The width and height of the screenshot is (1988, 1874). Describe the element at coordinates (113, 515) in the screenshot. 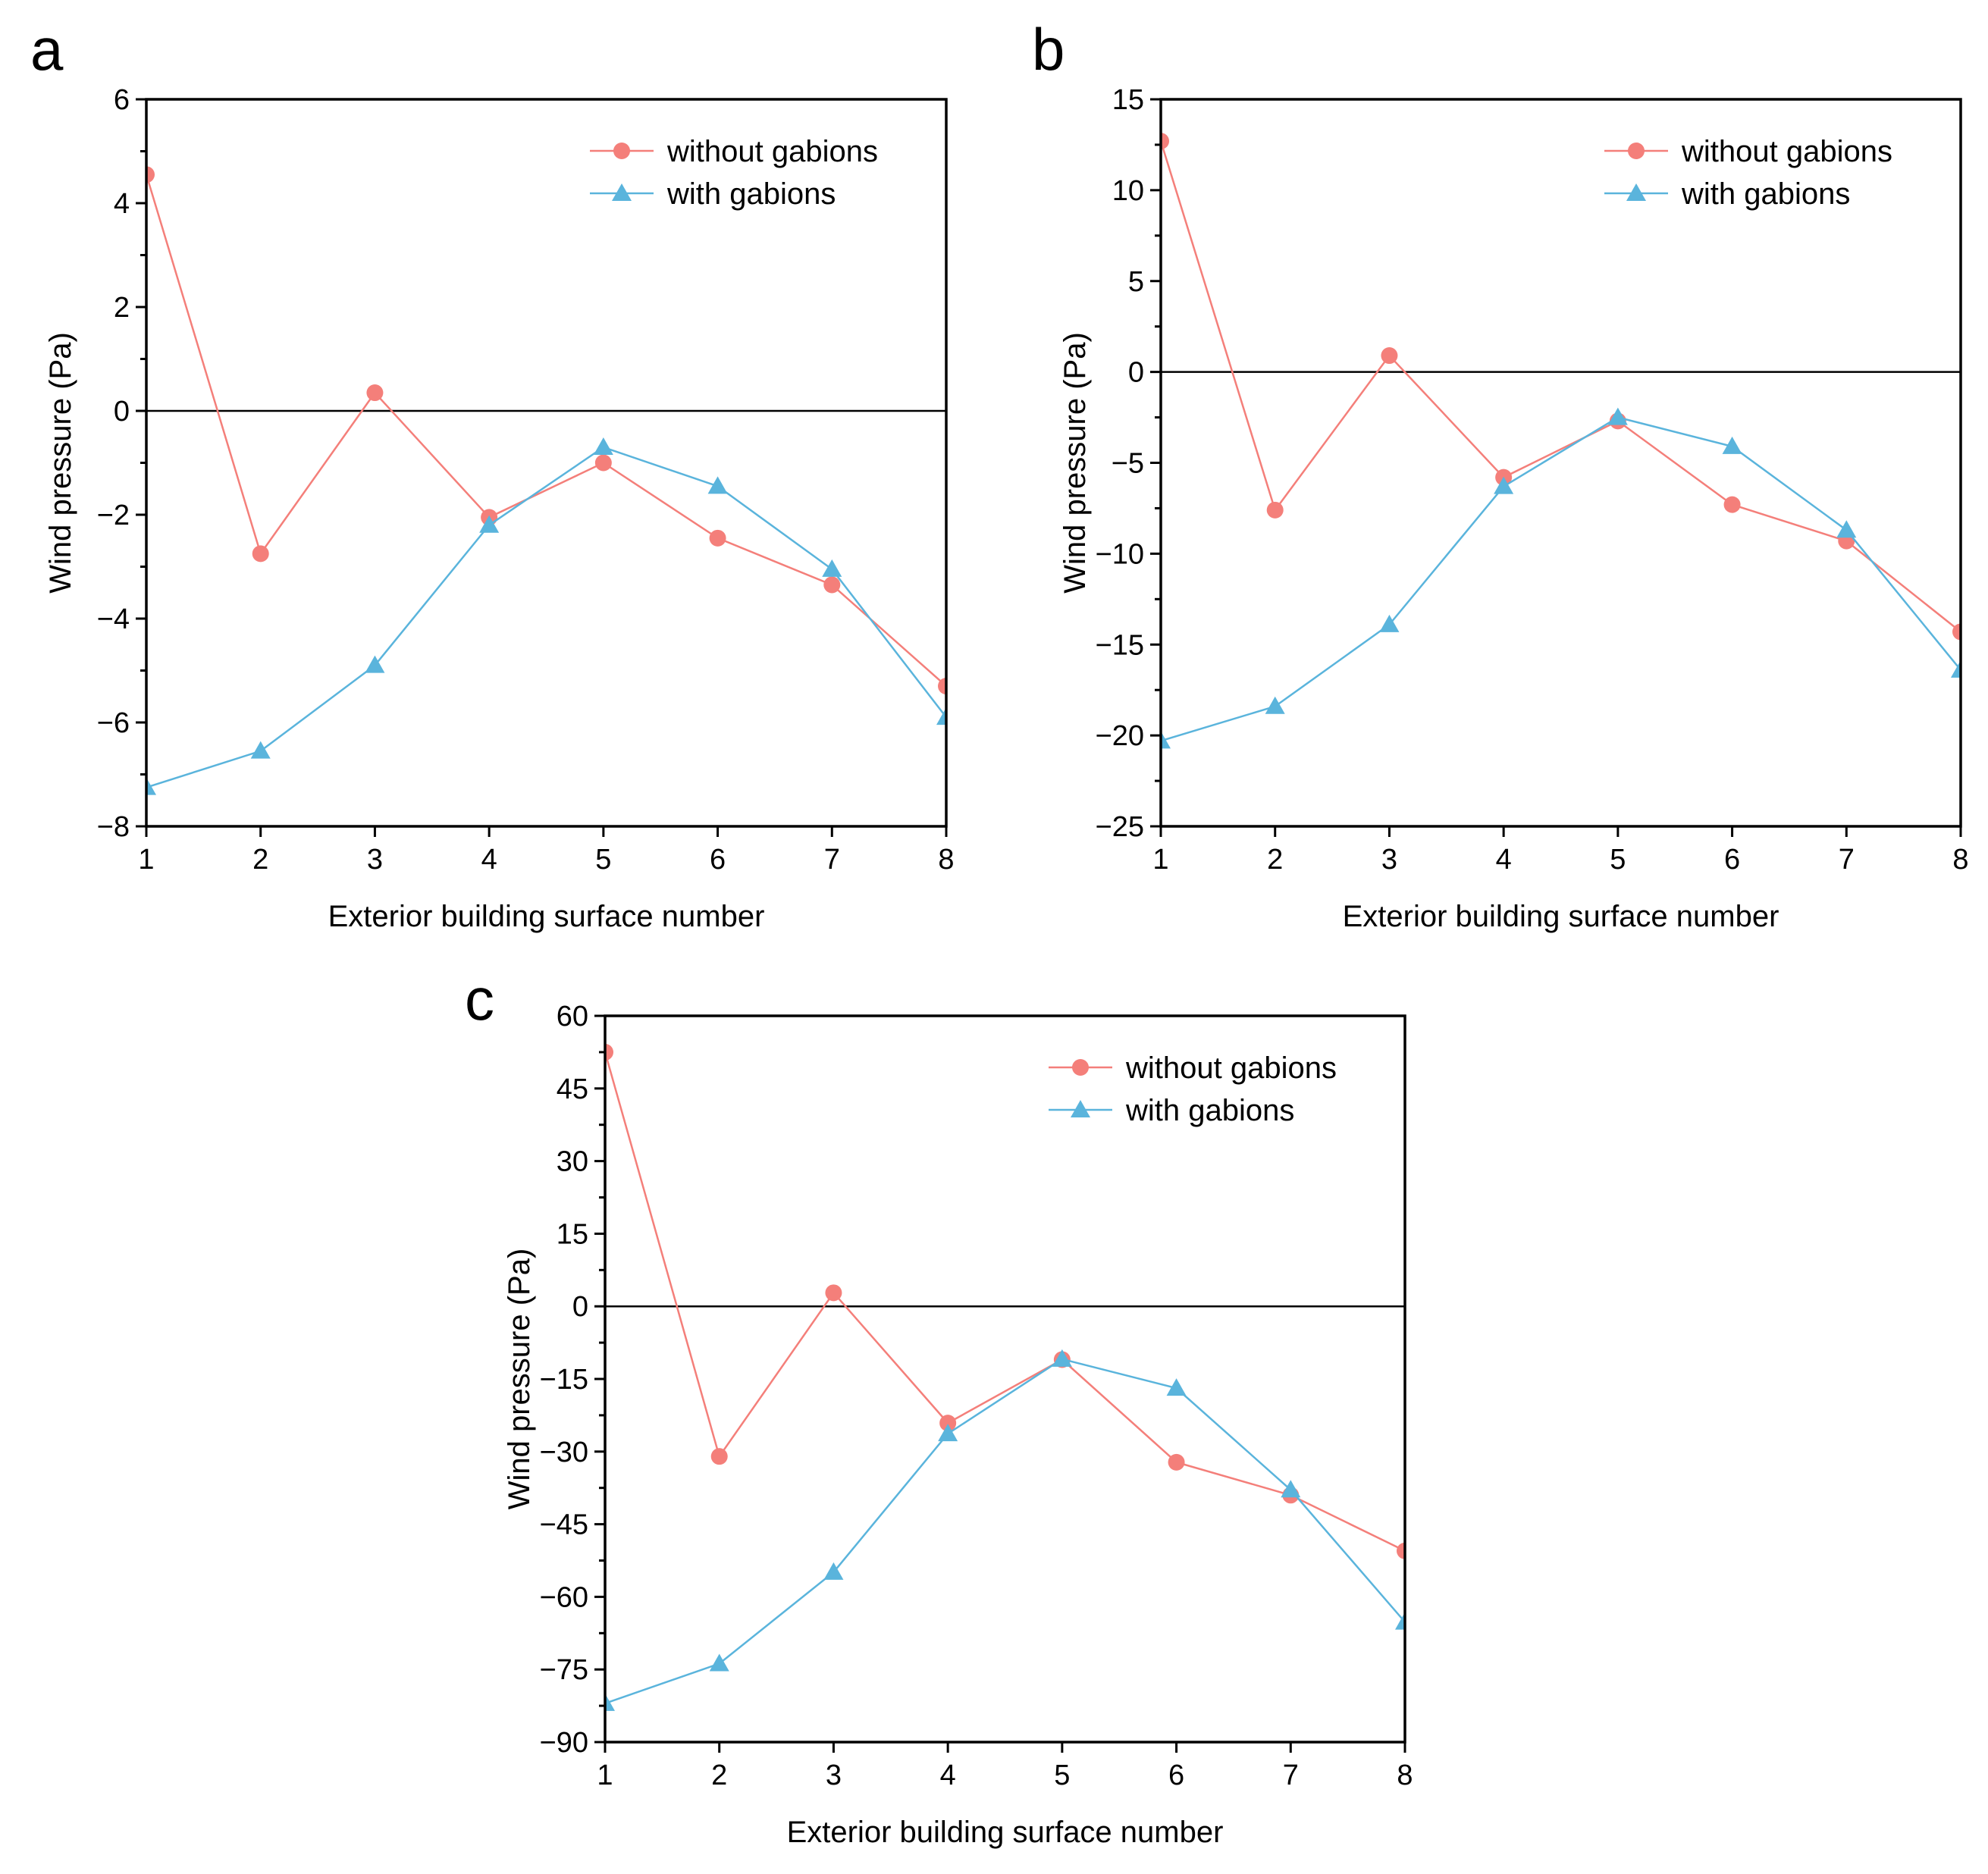

I see `y-tick-label: −2` at that location.